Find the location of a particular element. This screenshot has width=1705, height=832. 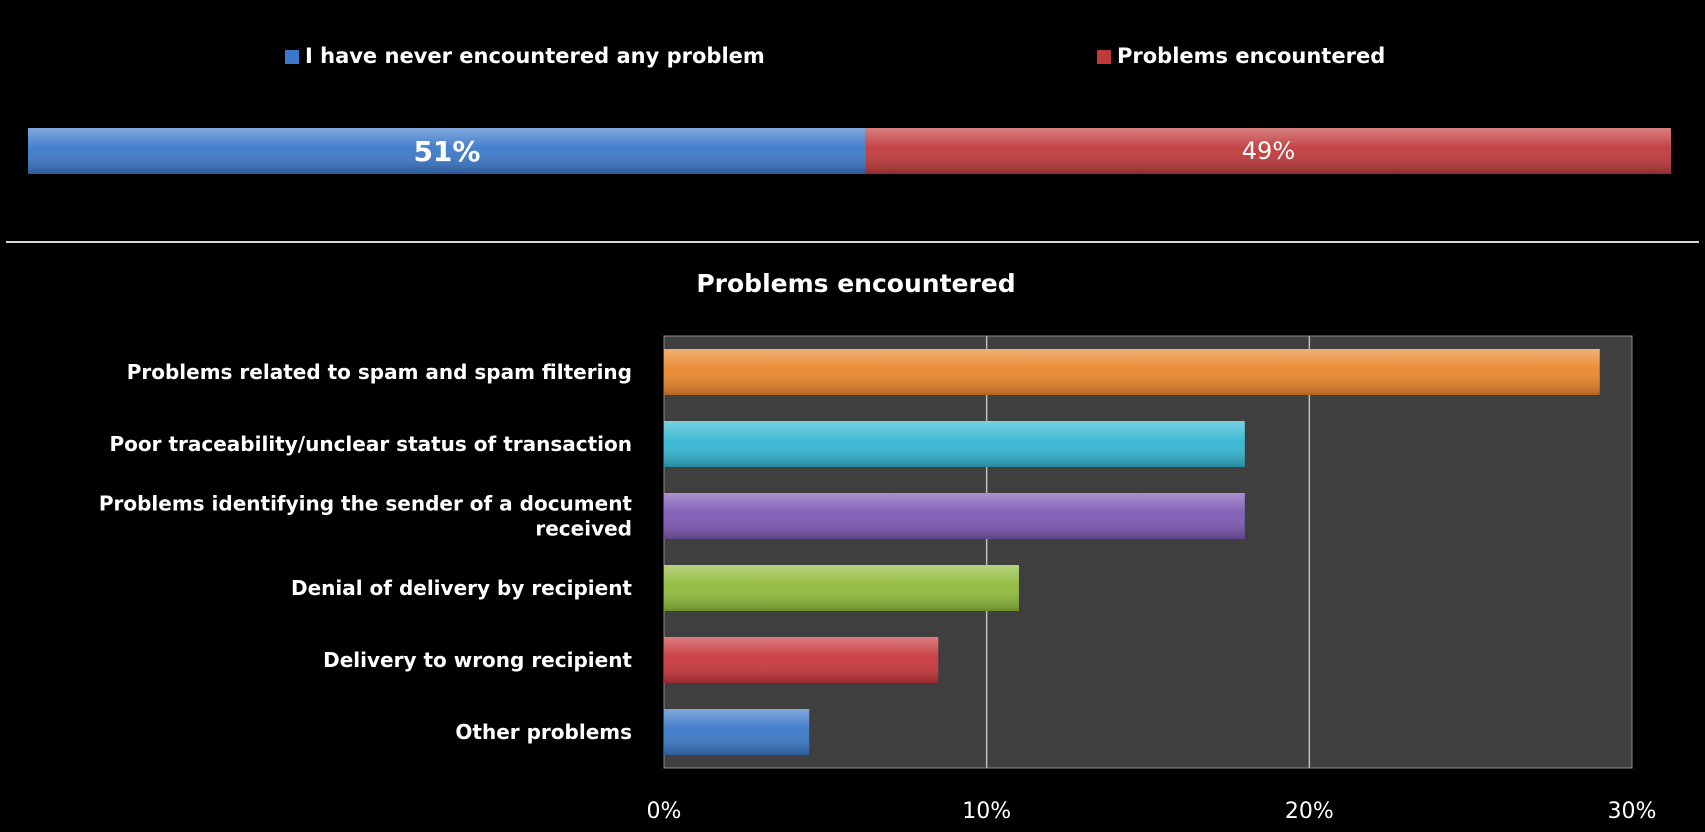

bar-label-never: 51% is located at coordinates (446, 151).